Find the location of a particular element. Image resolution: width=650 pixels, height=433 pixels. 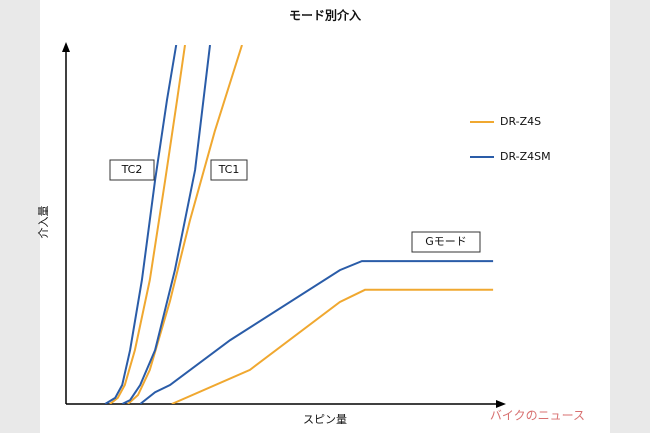

annotation: TC2 is located at coordinates (132, 169).